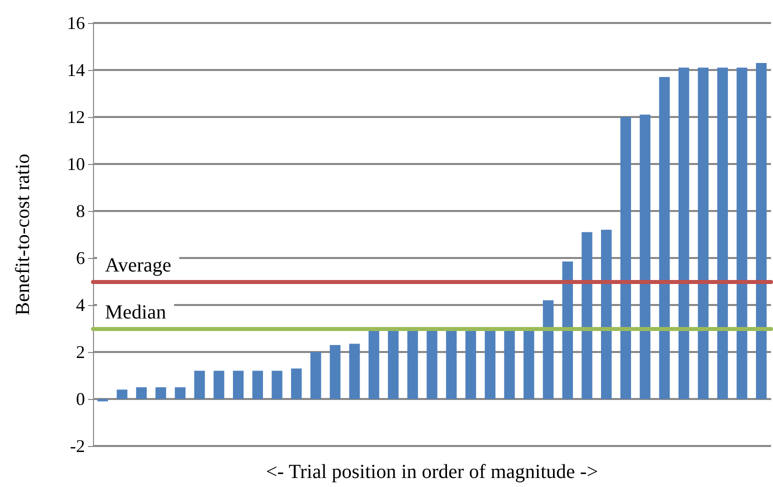 The image size is (773, 487). Describe the element at coordinates (138, 265) in the screenshot. I see `ref-line-label: Average` at that location.